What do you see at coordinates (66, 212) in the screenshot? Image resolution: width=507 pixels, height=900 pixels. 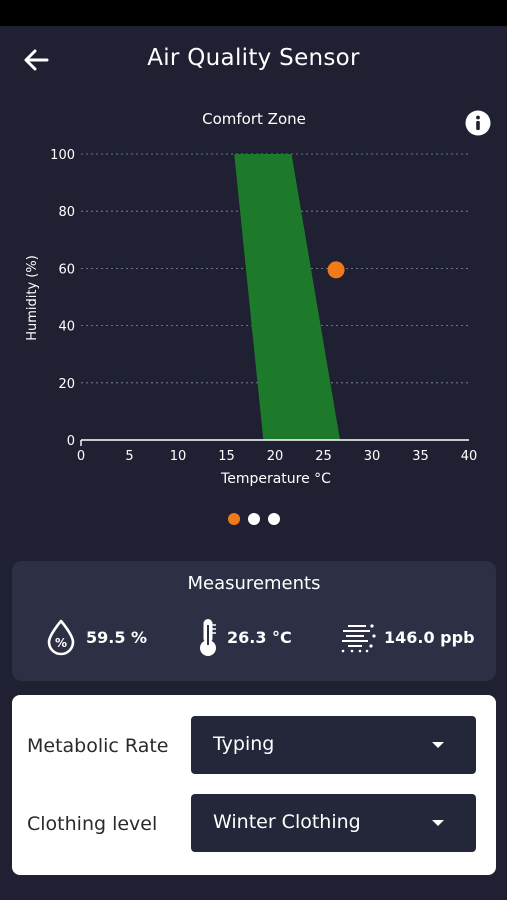 I see `y-tick-label: 80` at bounding box center [66, 212].